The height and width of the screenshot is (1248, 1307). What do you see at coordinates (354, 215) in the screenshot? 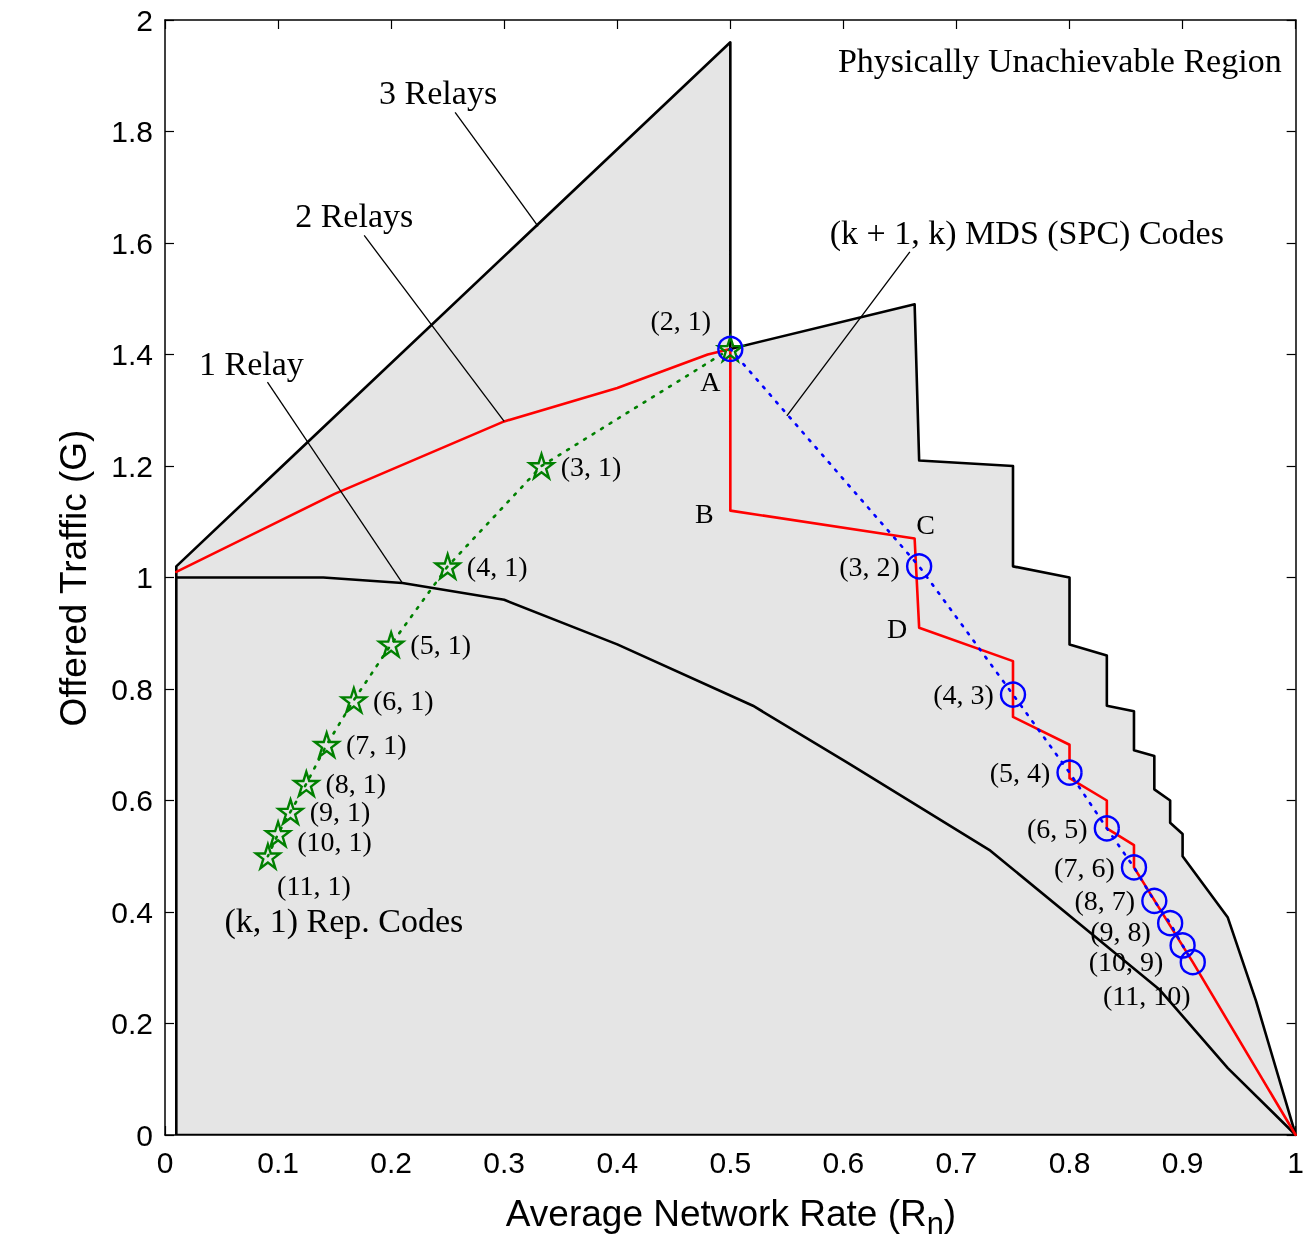
I see `annotation: 2 Relays` at bounding box center [354, 215].